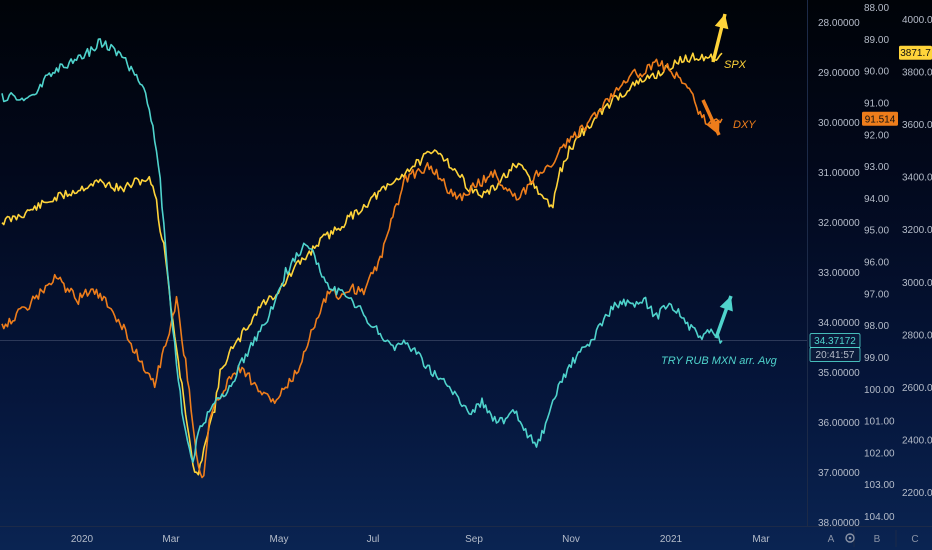  I want to click on fx-basket-last-price-tag-label: 34.37172, so click(835, 341).